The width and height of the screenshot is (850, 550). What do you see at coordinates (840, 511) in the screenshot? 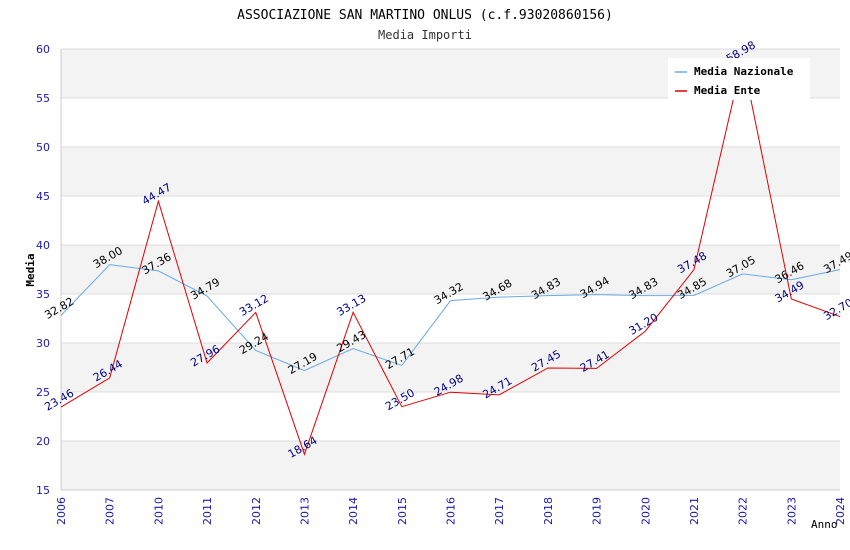
I see `x-tick-label: 2024` at bounding box center [840, 511].